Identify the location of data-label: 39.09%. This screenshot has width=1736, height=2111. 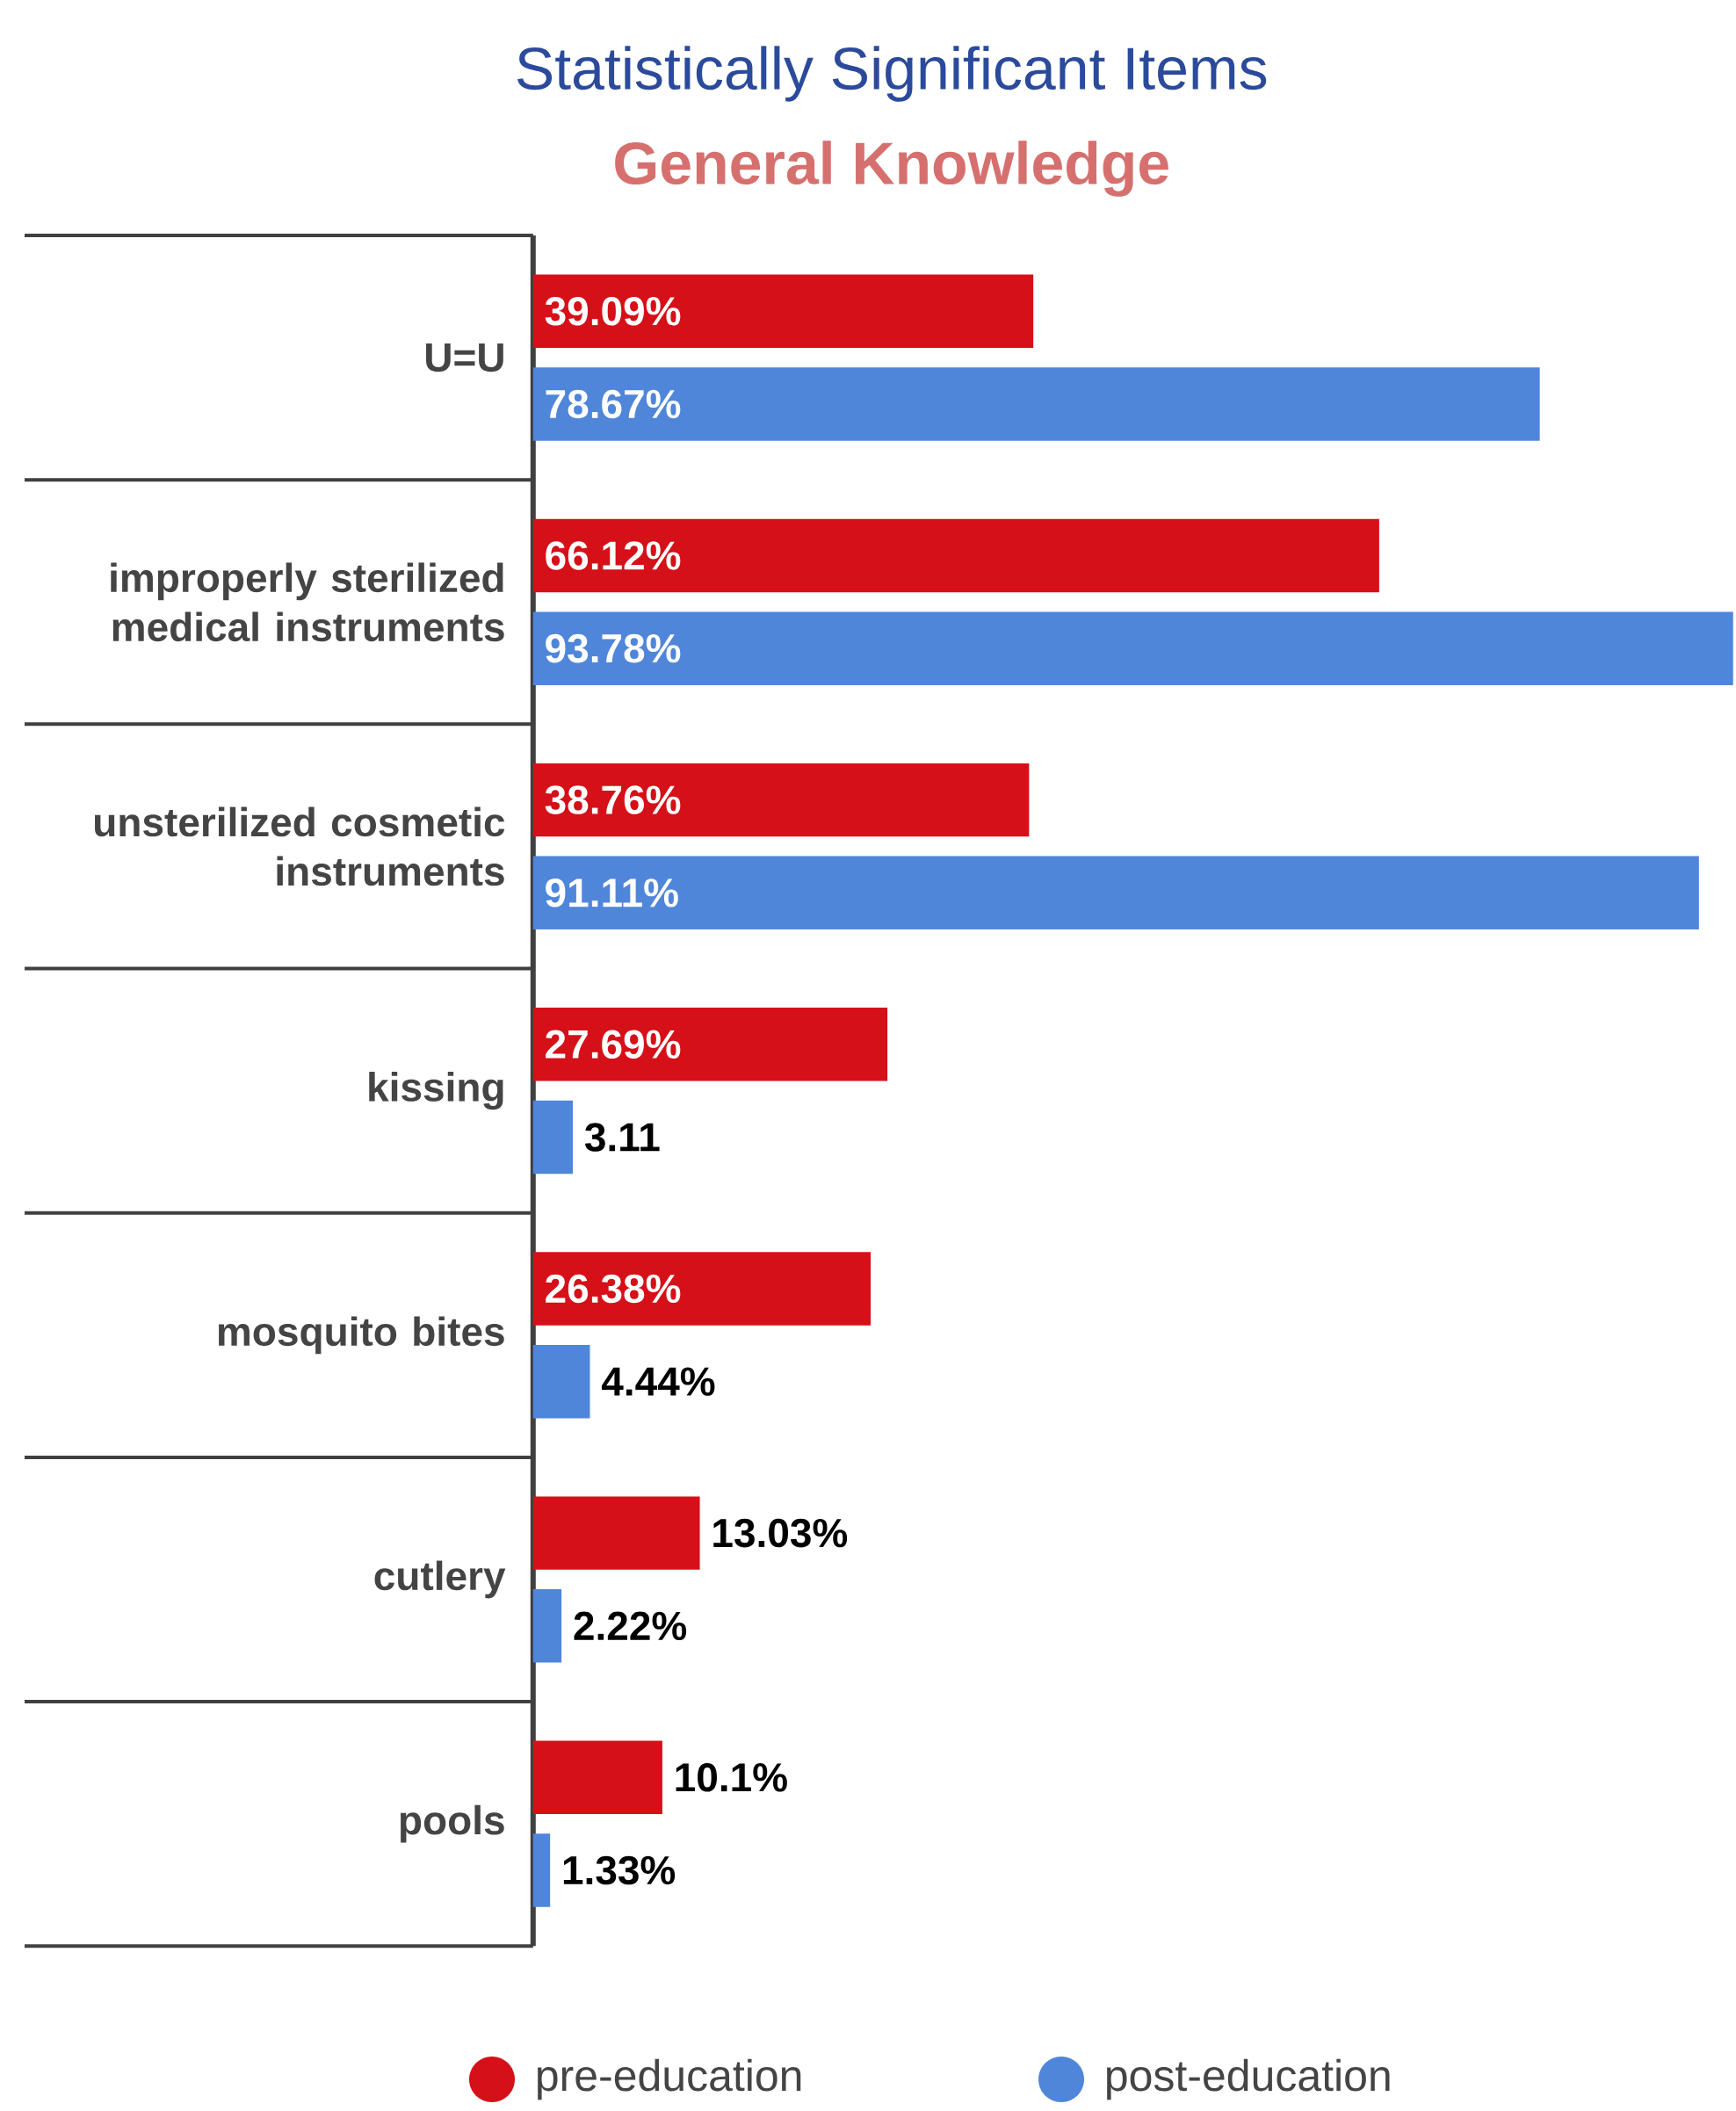
(613, 311).